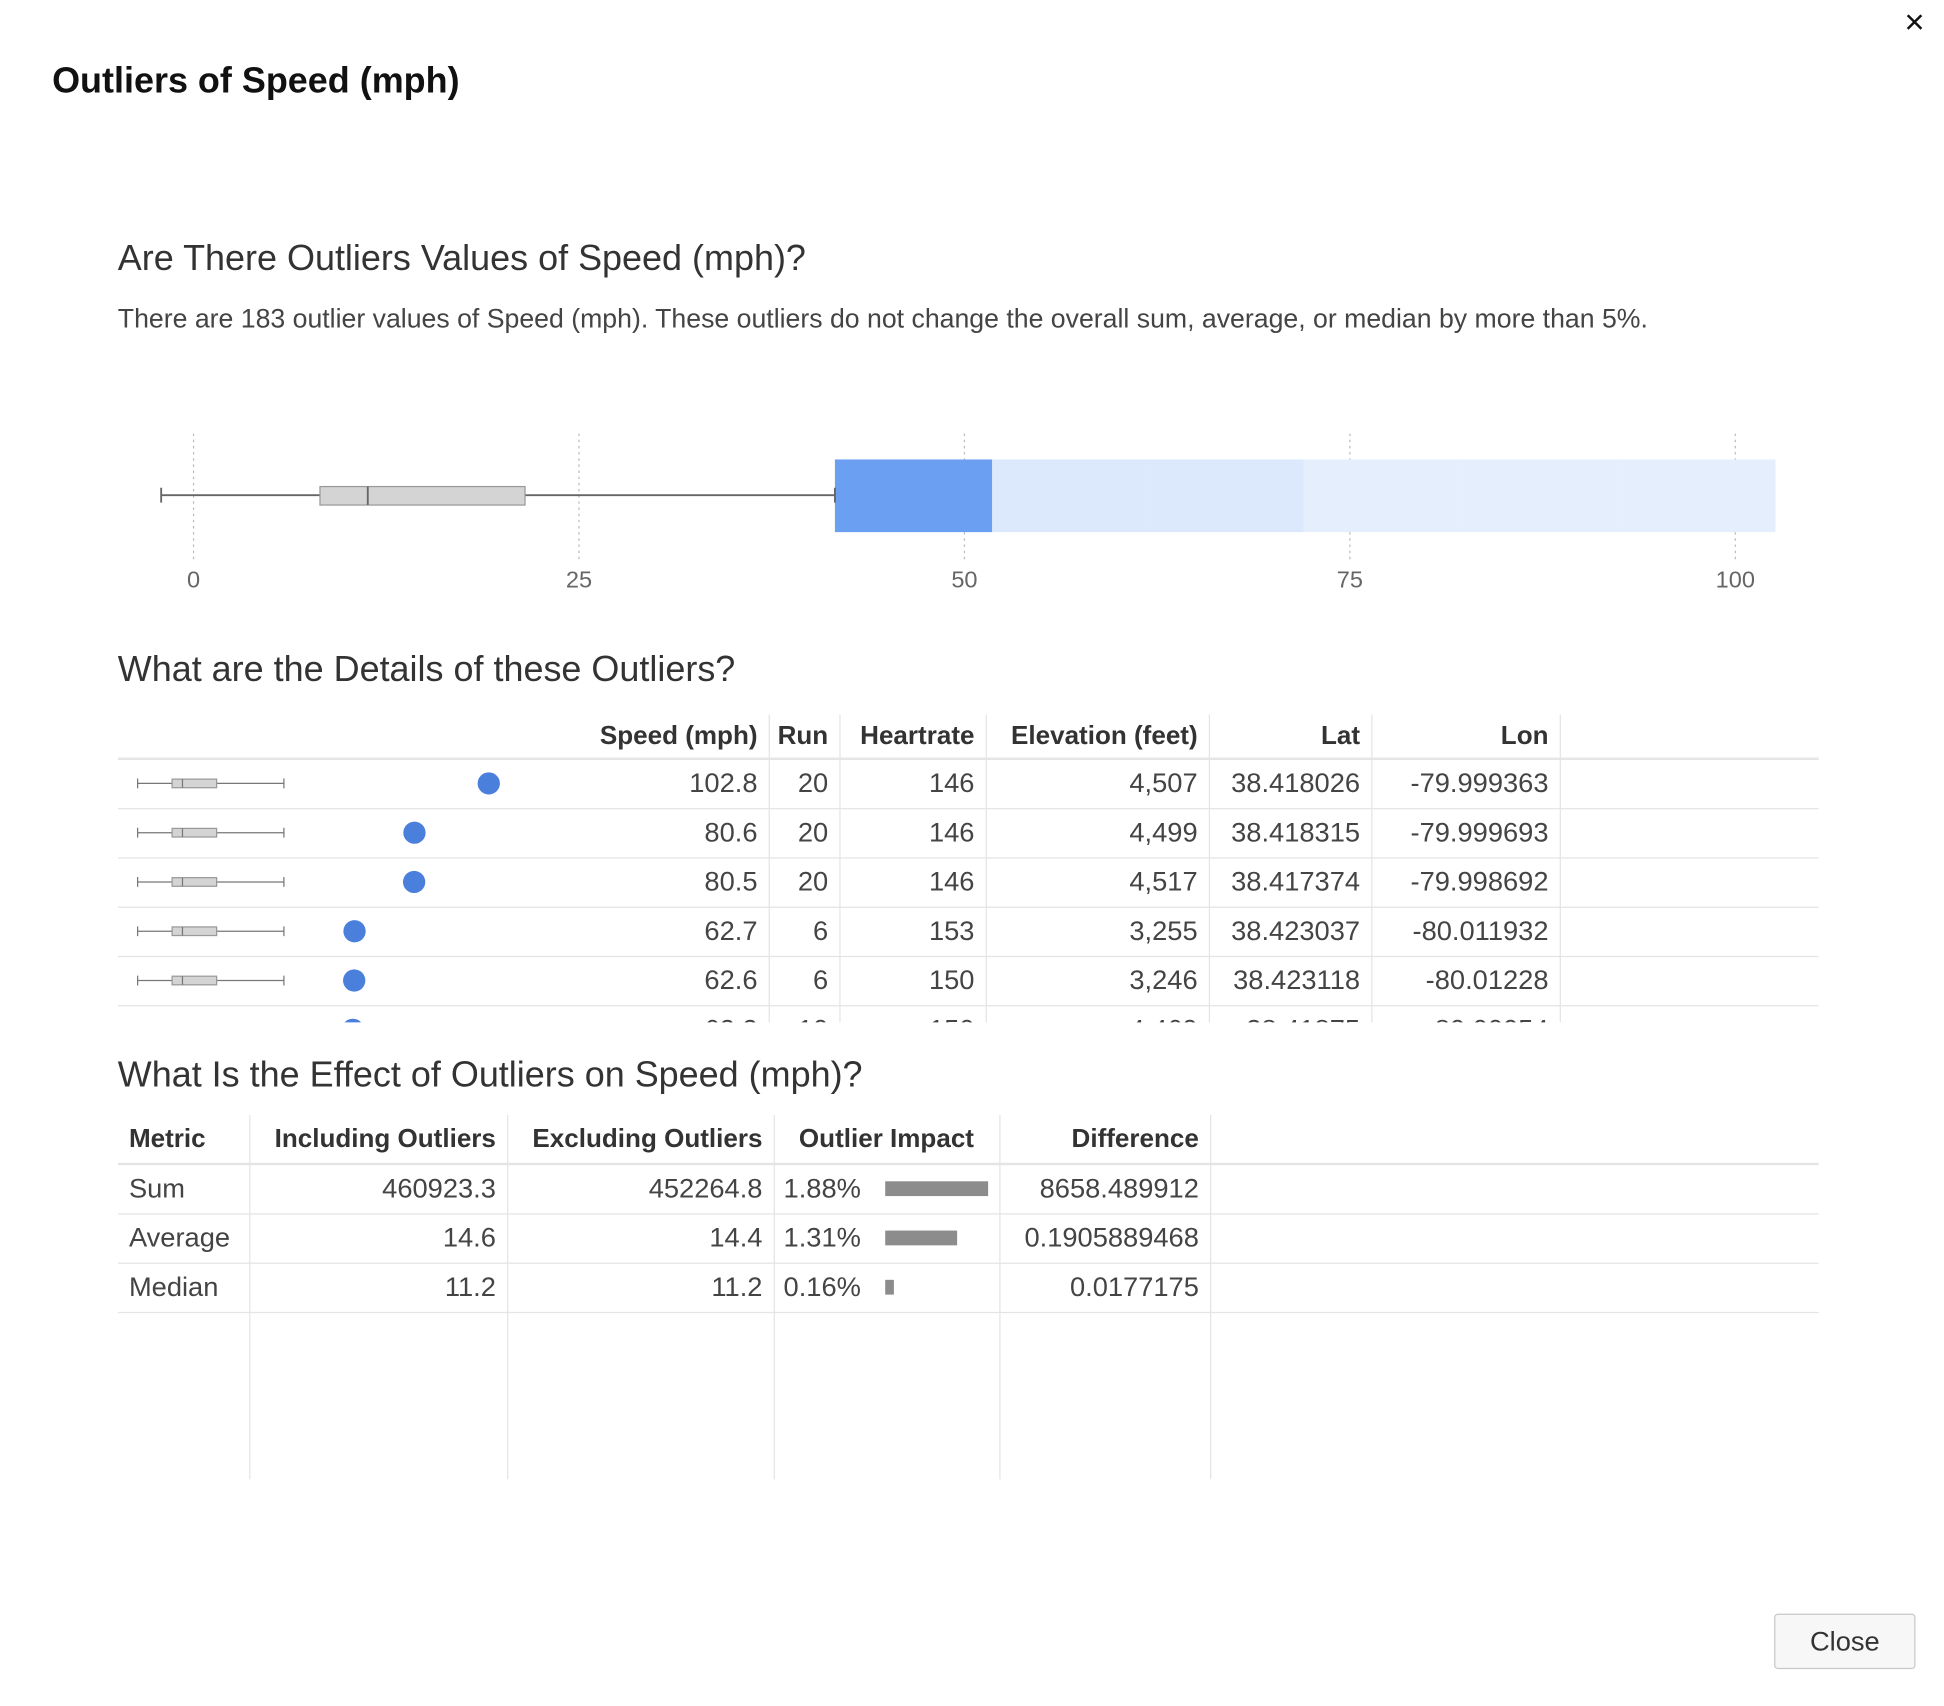 This screenshot has width=1944, height=1706. What do you see at coordinates (736, 1237) in the screenshot?
I see `table-cell: 14.4` at bounding box center [736, 1237].